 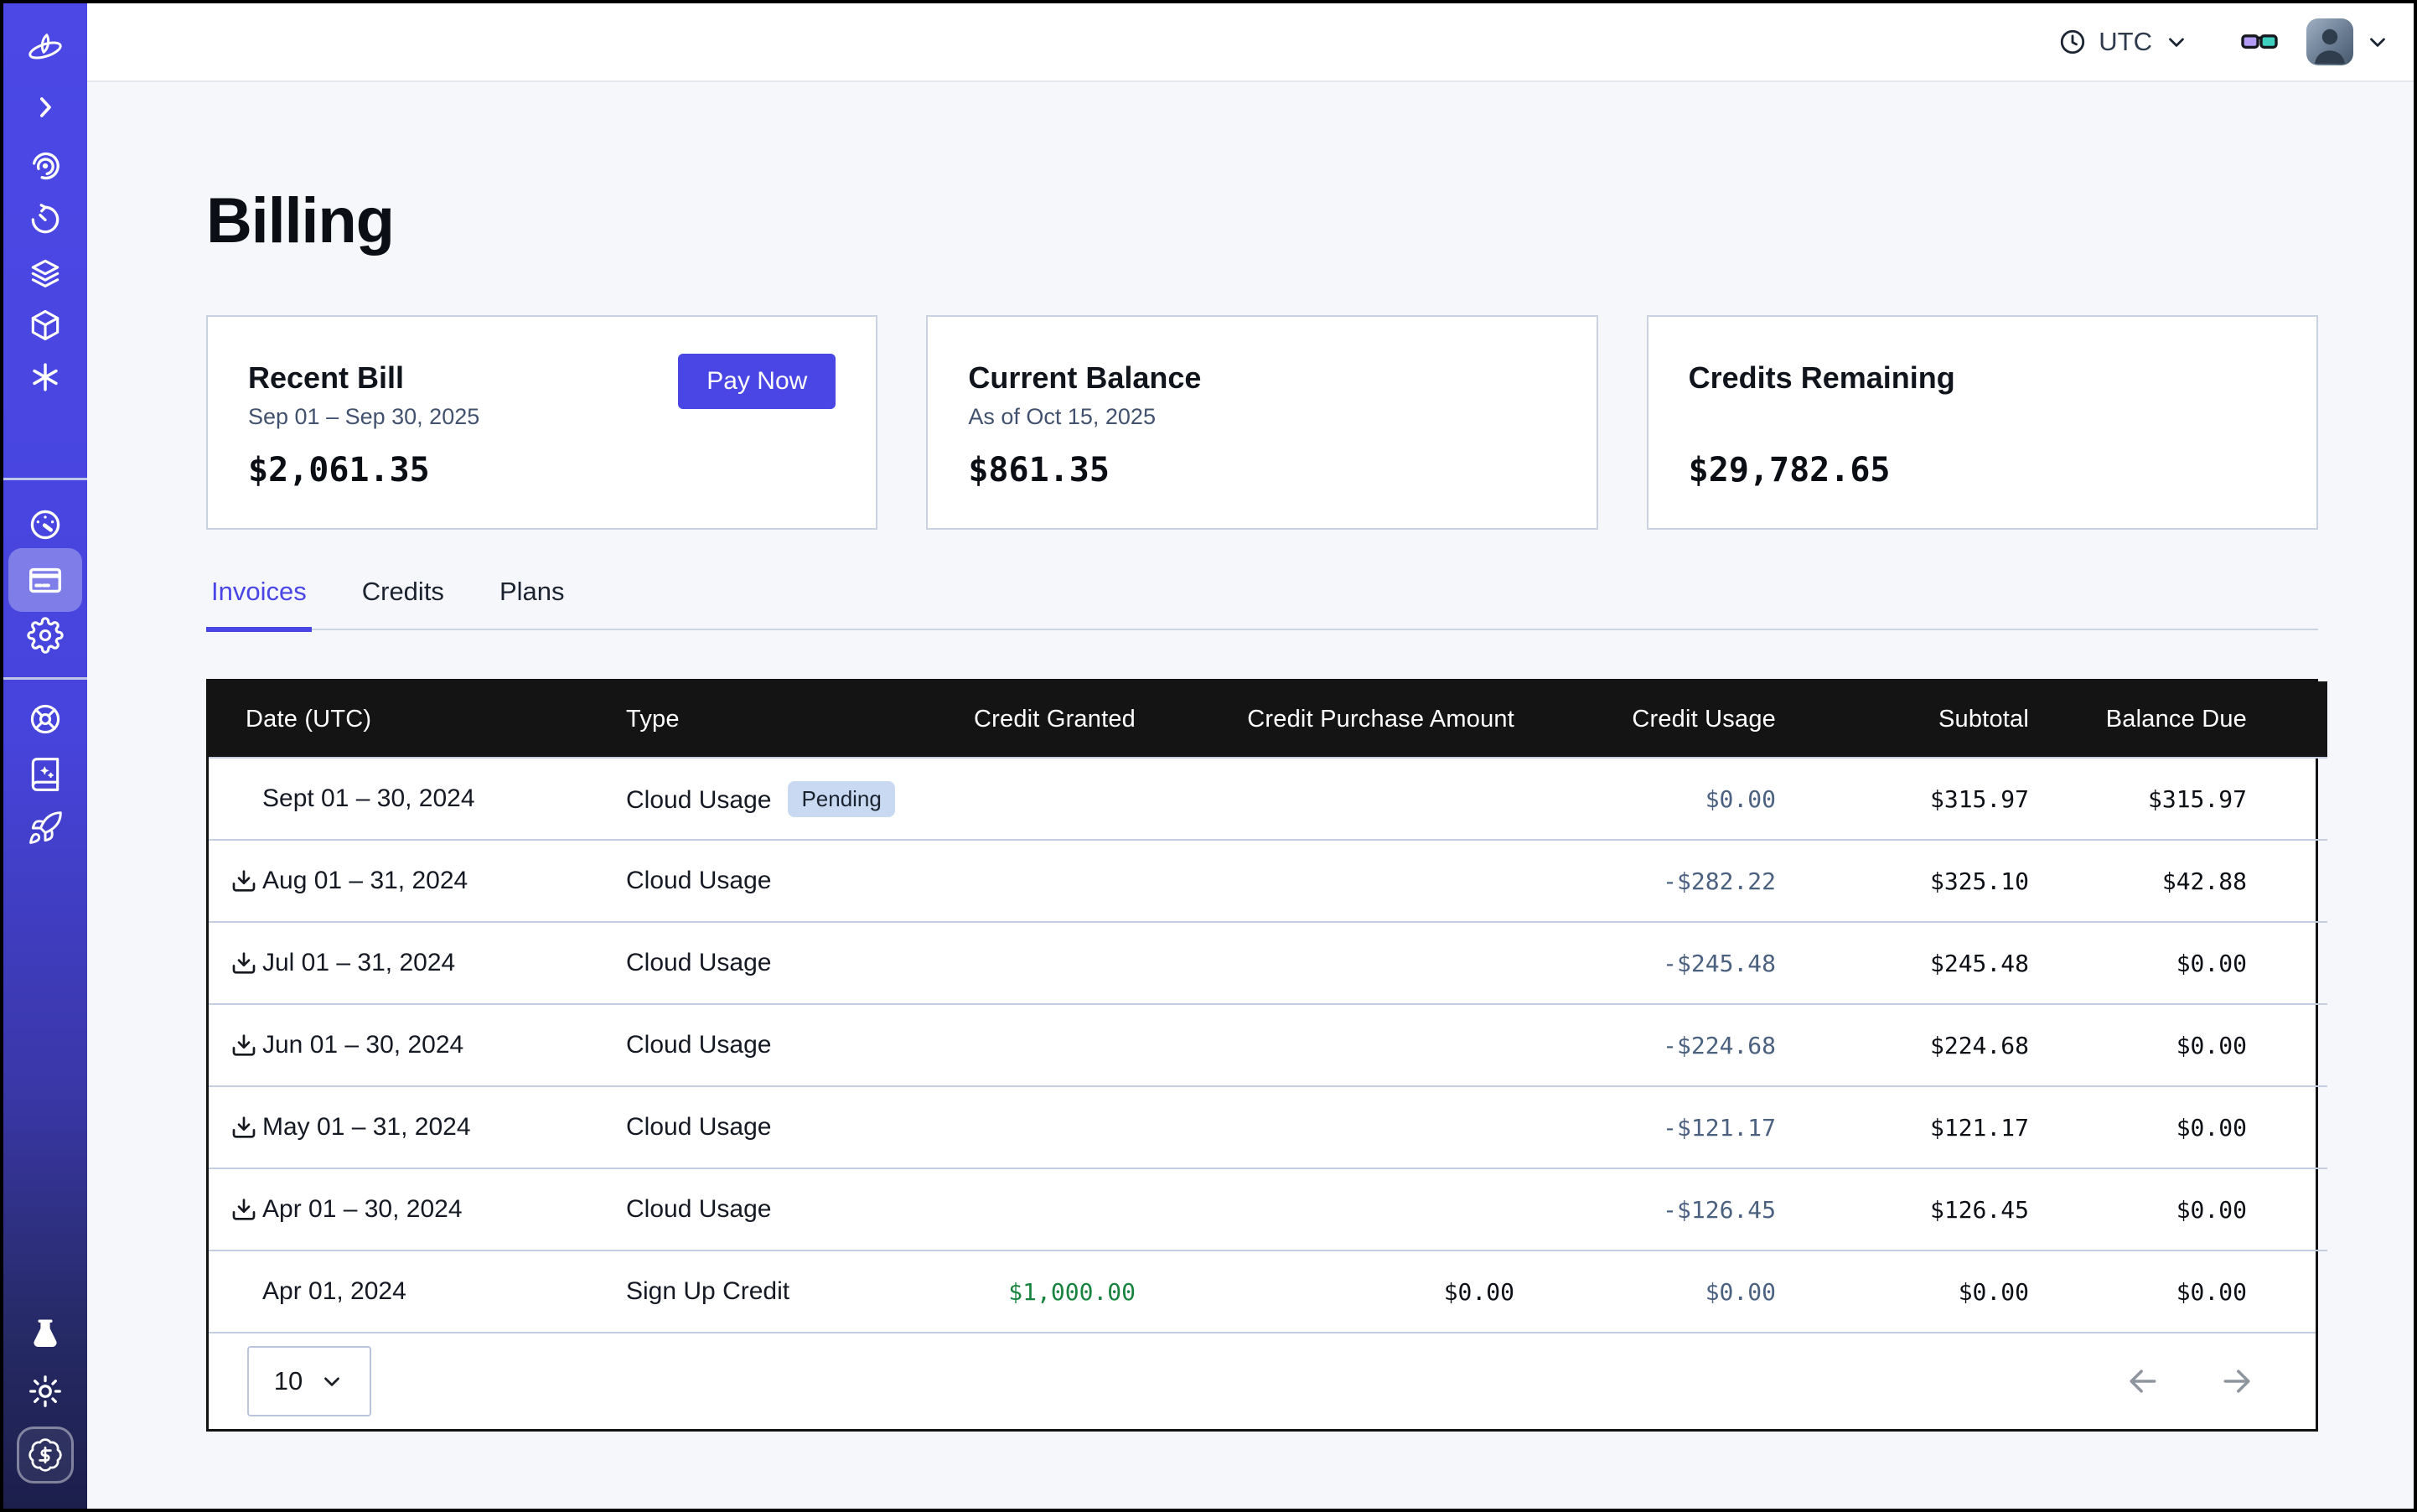 What do you see at coordinates (1719, 1127) in the screenshot?
I see `credit-usage-value: -$121.17` at bounding box center [1719, 1127].